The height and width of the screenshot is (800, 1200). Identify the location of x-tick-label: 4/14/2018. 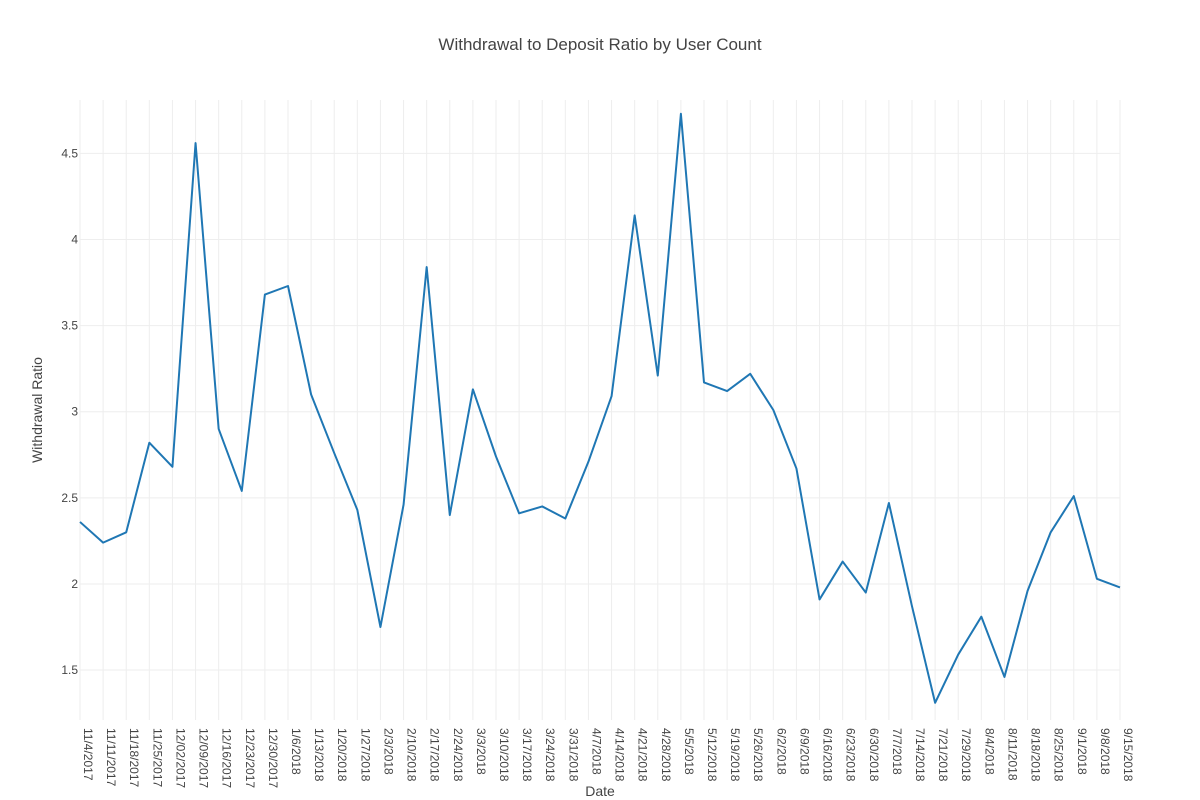
(620, 755).